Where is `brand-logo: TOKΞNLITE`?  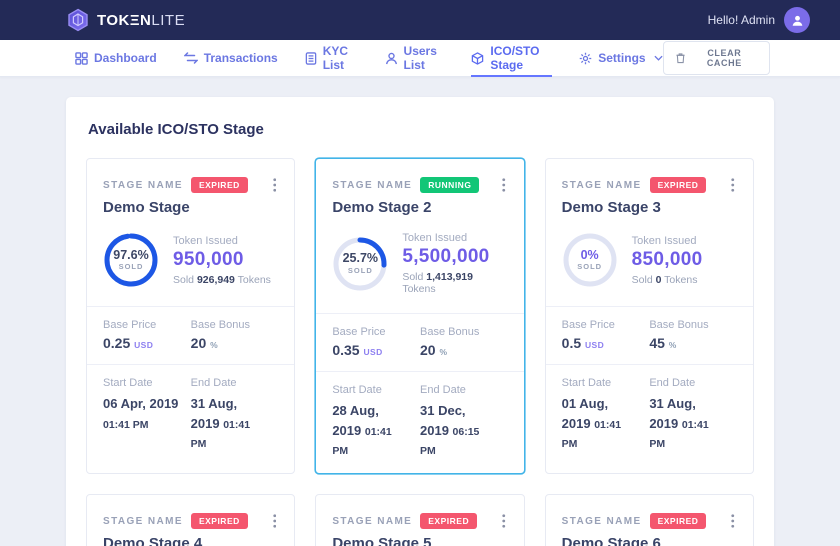 brand-logo: TOKΞNLITE is located at coordinates (125, 20).